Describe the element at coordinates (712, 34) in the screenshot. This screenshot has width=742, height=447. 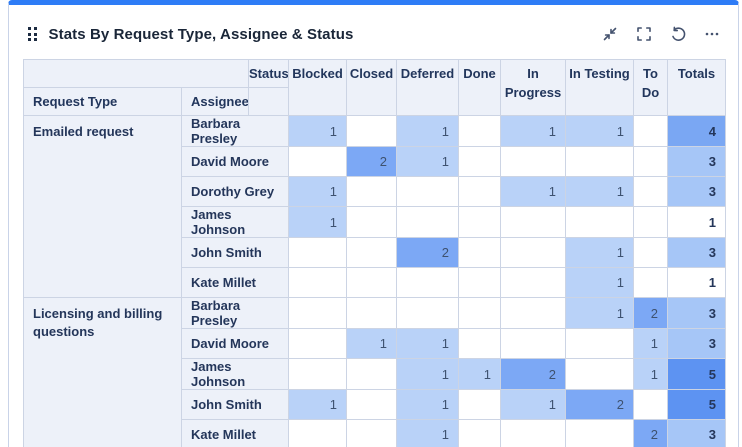
I see `more-button` at that location.